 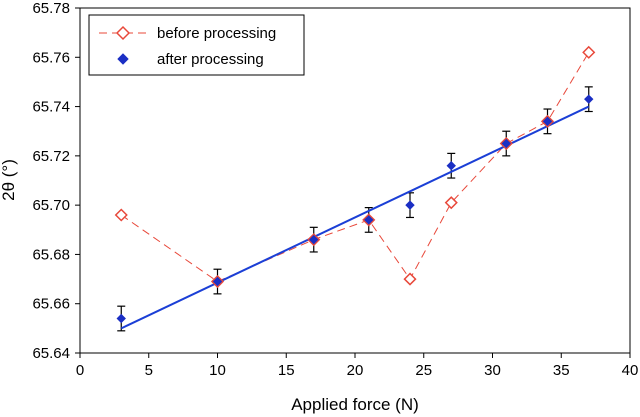 What do you see at coordinates (492, 370) in the screenshot?
I see `x-tick-label: 30` at bounding box center [492, 370].